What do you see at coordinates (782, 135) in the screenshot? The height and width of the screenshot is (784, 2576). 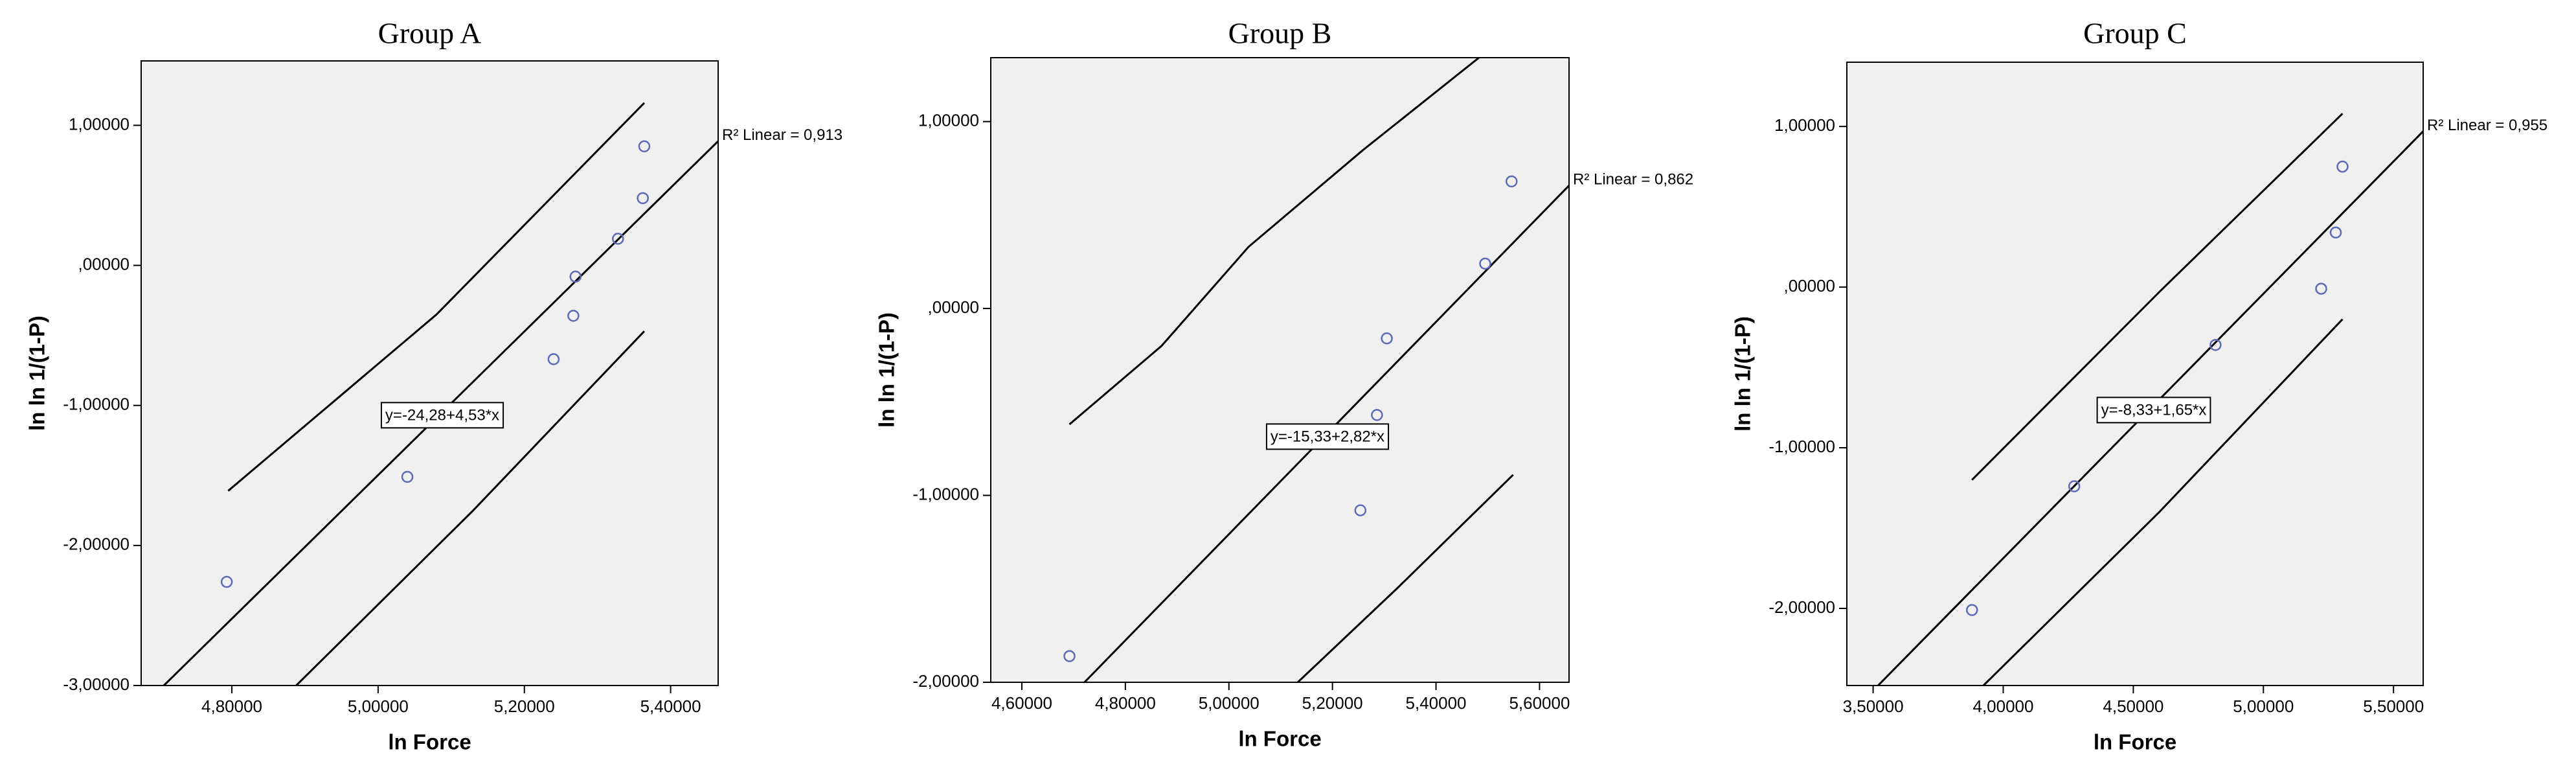 I see `r2-label: R² Linear = 0,913` at bounding box center [782, 135].